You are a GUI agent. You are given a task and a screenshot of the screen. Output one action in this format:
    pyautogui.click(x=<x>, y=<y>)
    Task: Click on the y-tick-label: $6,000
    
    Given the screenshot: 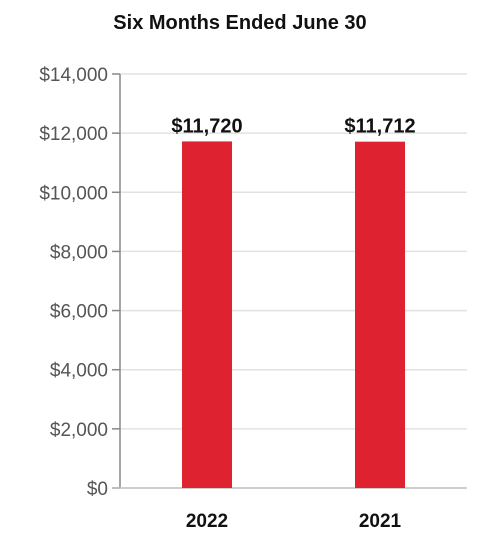 What is the action you would take?
    pyautogui.click(x=79, y=312)
    